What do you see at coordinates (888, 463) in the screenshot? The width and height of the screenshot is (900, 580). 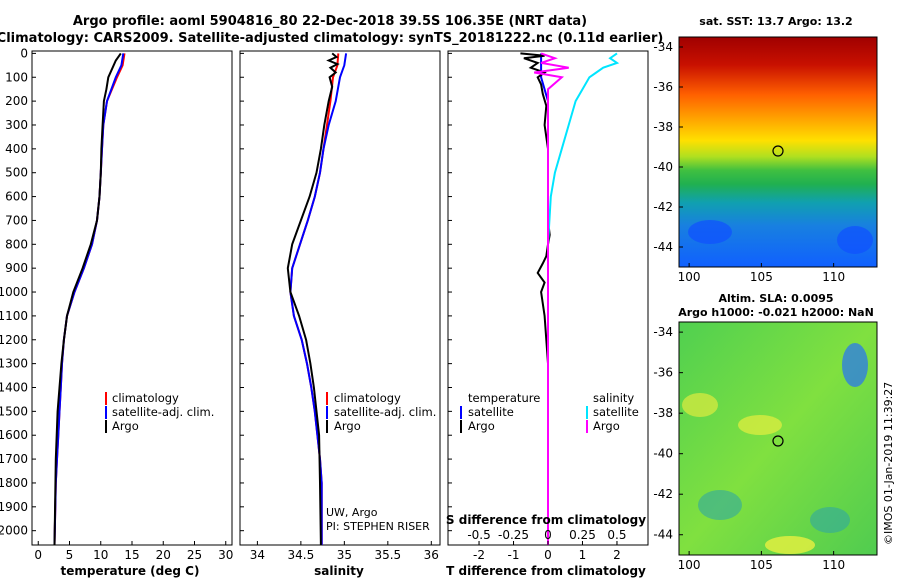 I see `imos-credit: ©IMOS 01-Jan-2019 11:39:27` at bounding box center [888, 463].